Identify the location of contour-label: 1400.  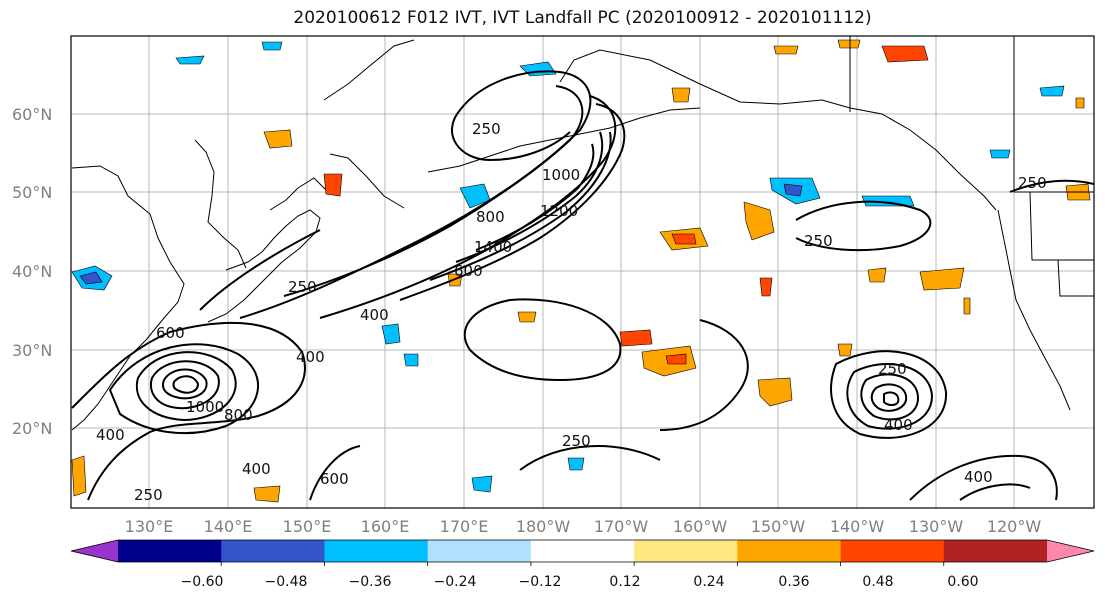
(493, 247).